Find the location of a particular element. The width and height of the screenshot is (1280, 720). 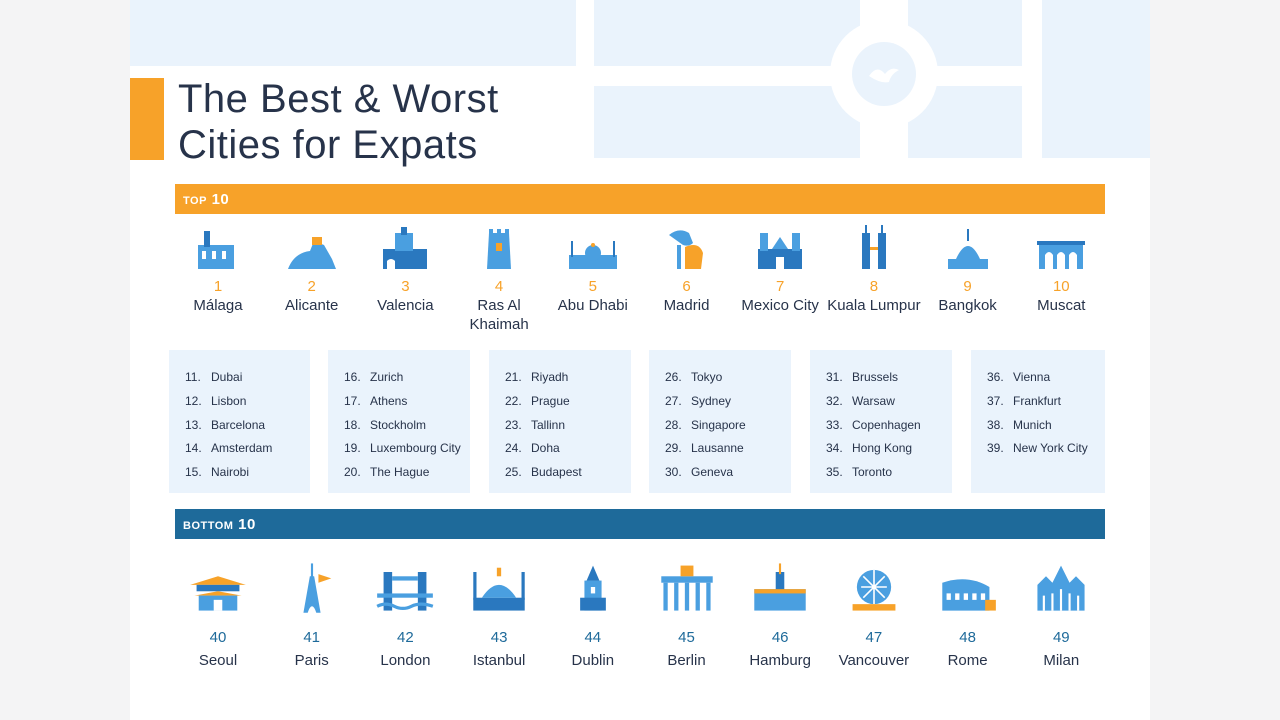

list-item: 27. Sydney is located at coordinates (728, 402).